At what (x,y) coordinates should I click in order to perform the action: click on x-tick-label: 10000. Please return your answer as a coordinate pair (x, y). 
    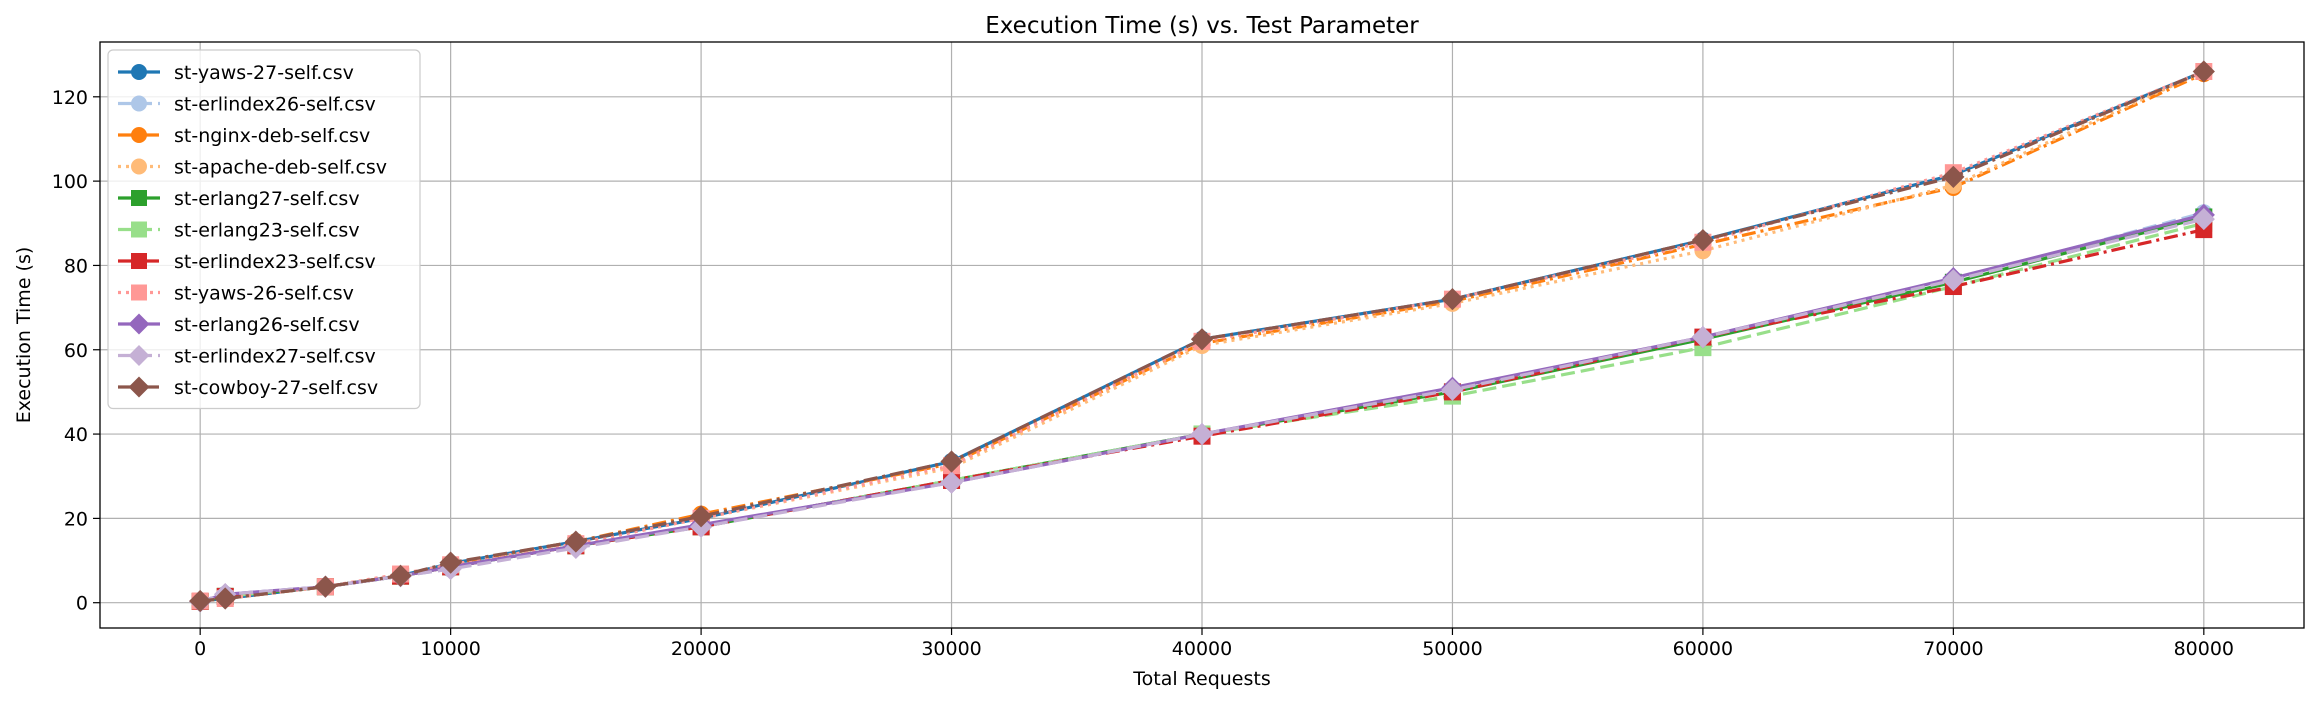
    Looking at the image, I should click on (450, 649).